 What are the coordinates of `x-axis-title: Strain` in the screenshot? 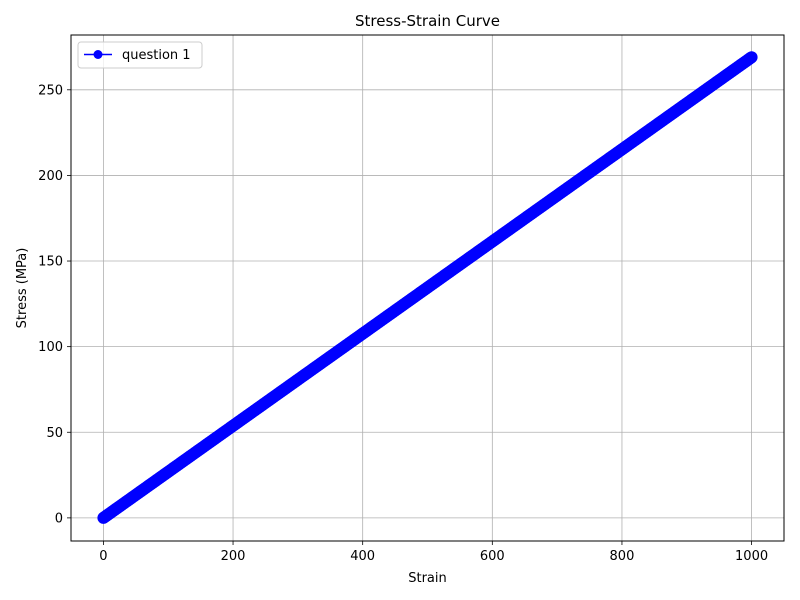 It's located at (427, 578).